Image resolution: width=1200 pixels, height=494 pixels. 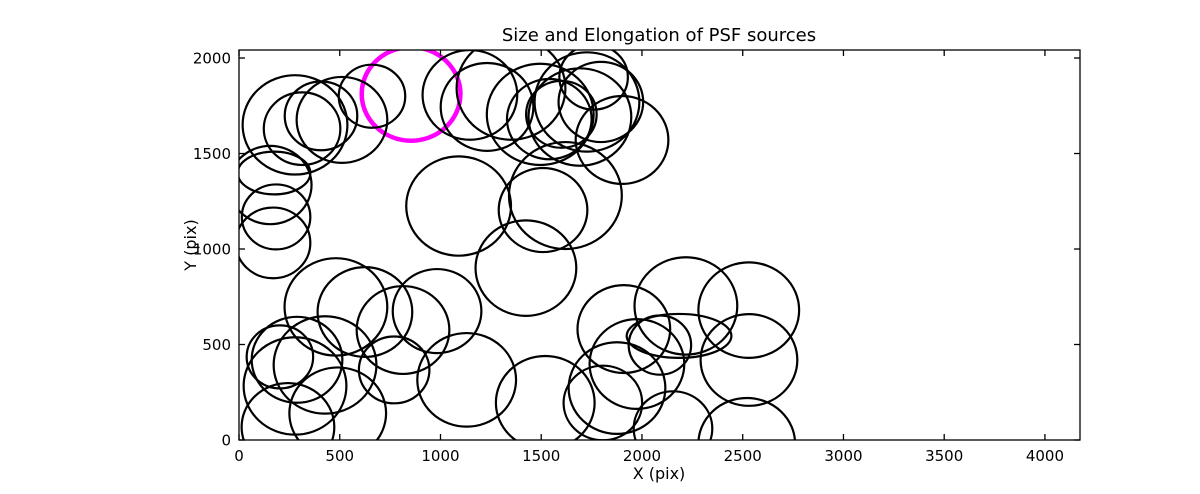 I want to click on x-tick-label: 3500, so click(x=944, y=456).